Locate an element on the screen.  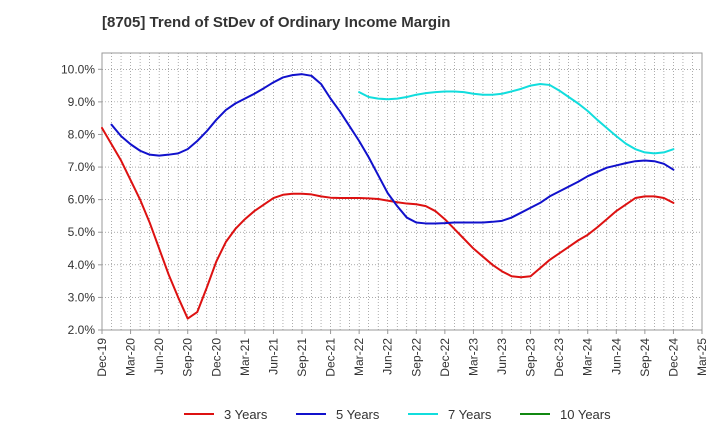
series-line-7-years is located at coordinates (516, 118).